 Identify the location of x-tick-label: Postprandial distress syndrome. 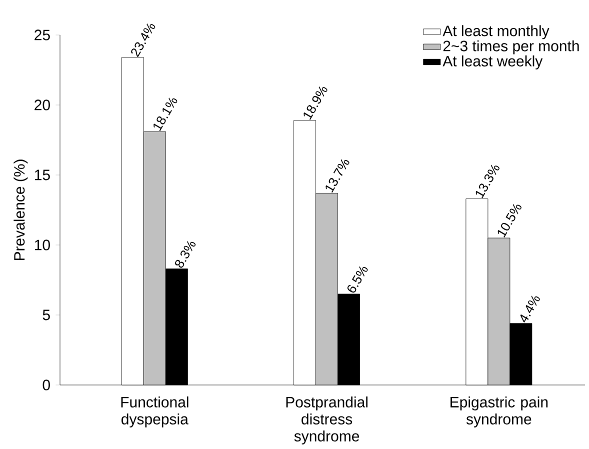
(327, 420).